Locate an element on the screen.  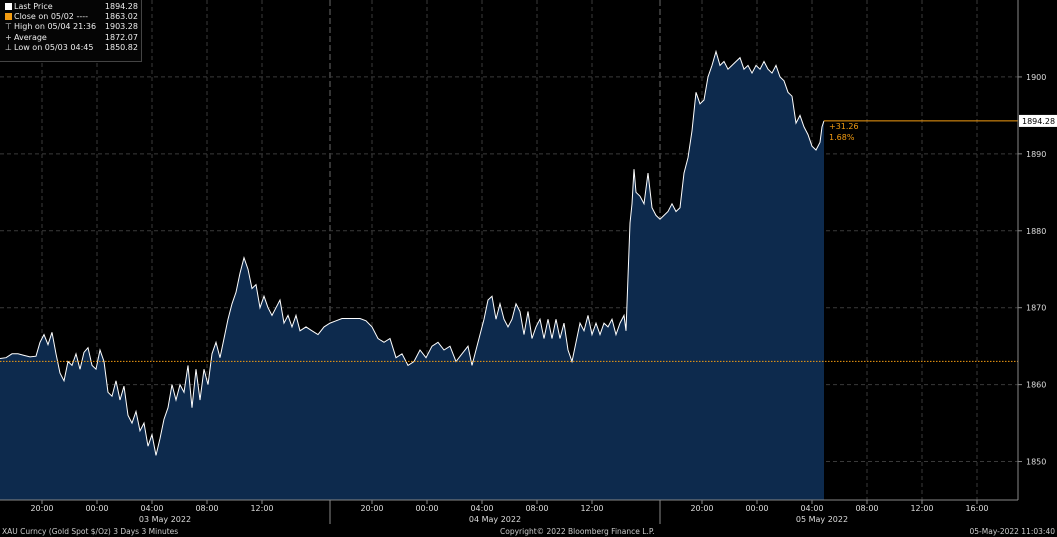
date-label: 05 May 2022 is located at coordinates (822, 519).